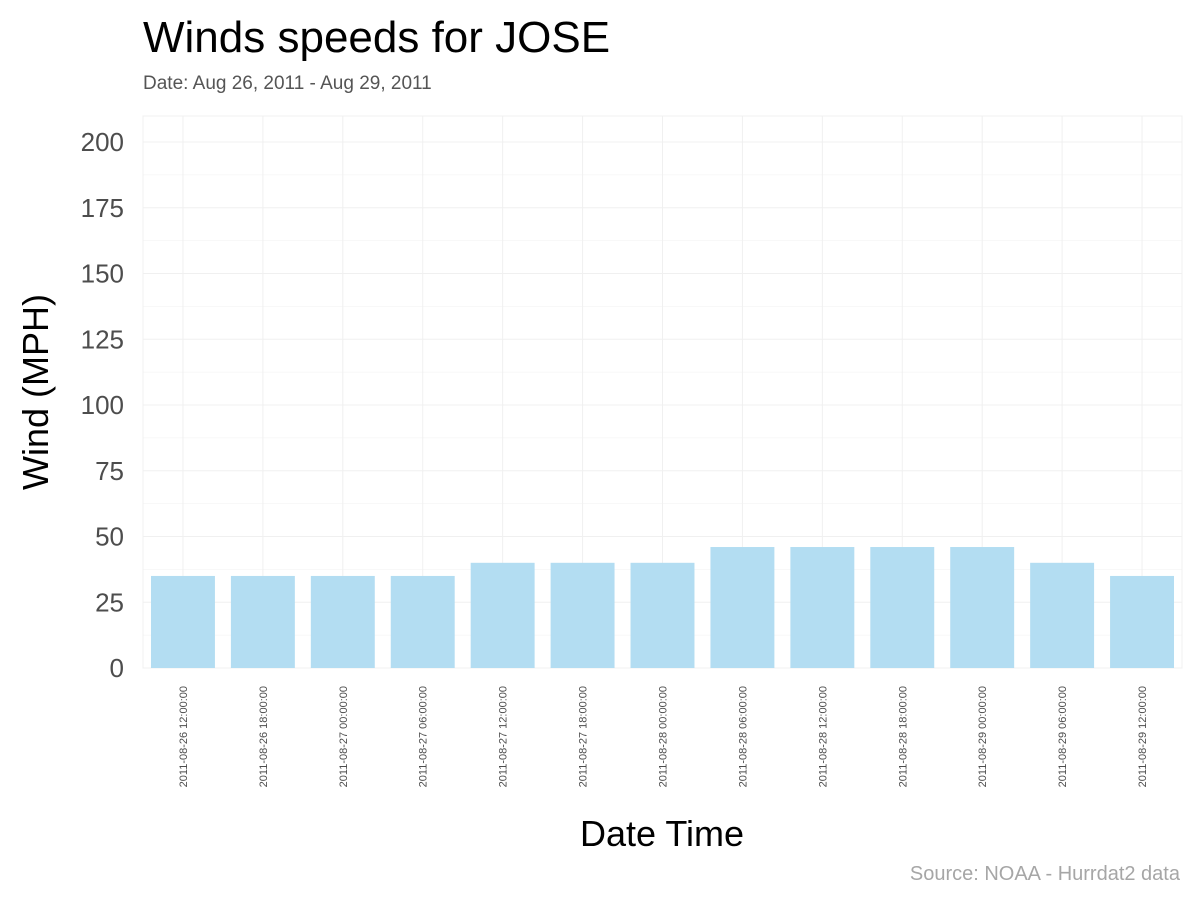  I want to click on source-caption: Source: NOAA - Hurrdat2 data, so click(1045, 874).